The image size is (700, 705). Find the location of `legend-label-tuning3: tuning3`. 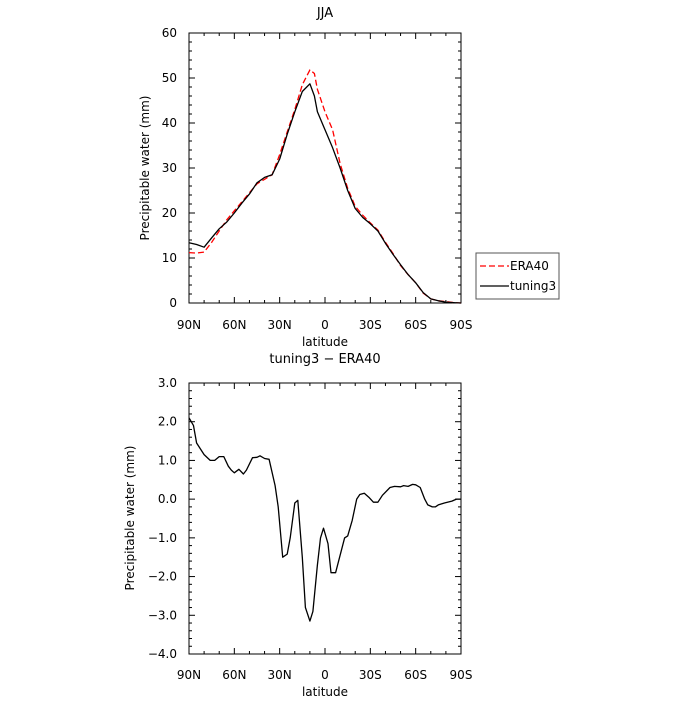

legend-label-tuning3: tuning3 is located at coordinates (533, 286).